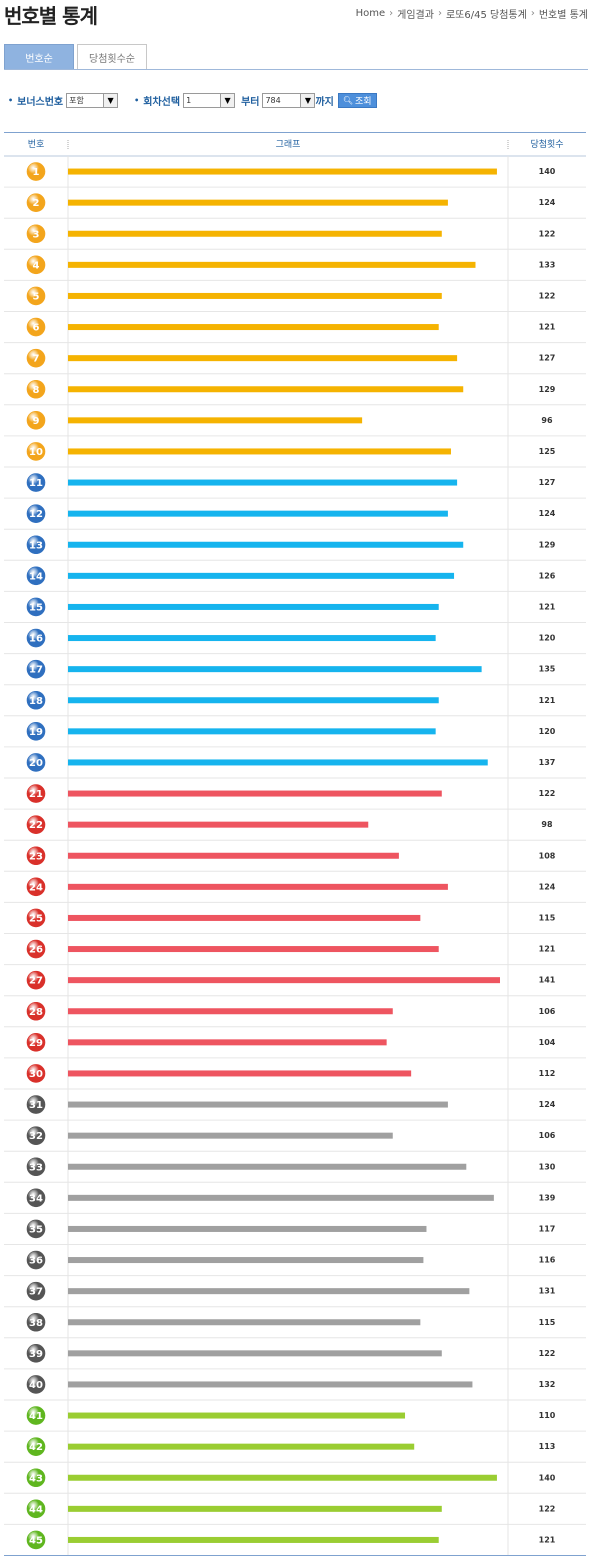 This screenshot has height=1560, width=600. I want to click on tab-by-number: 번호순, so click(39, 56).